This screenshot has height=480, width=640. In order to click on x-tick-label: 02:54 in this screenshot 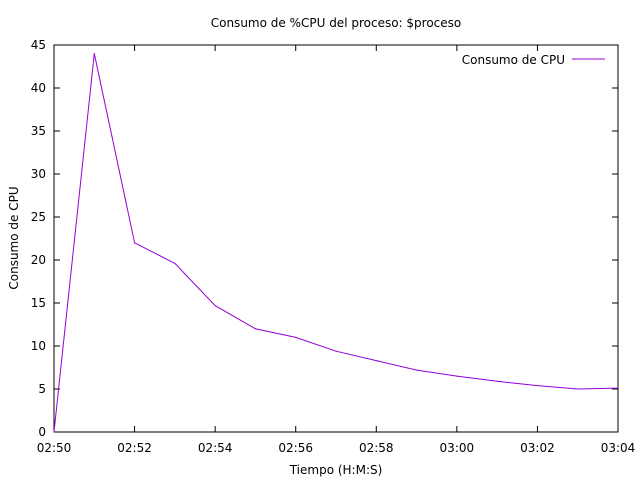, I will do `click(215, 448)`.